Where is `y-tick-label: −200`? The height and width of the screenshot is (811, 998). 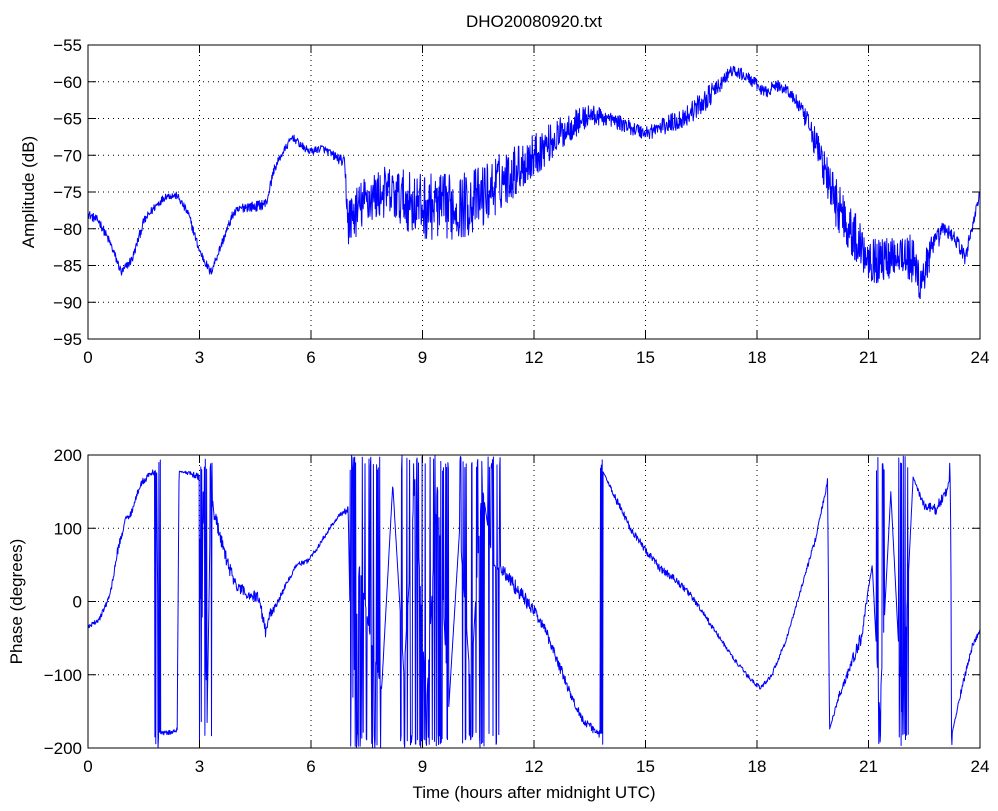
y-tick-label: −200 is located at coordinates (63, 748).